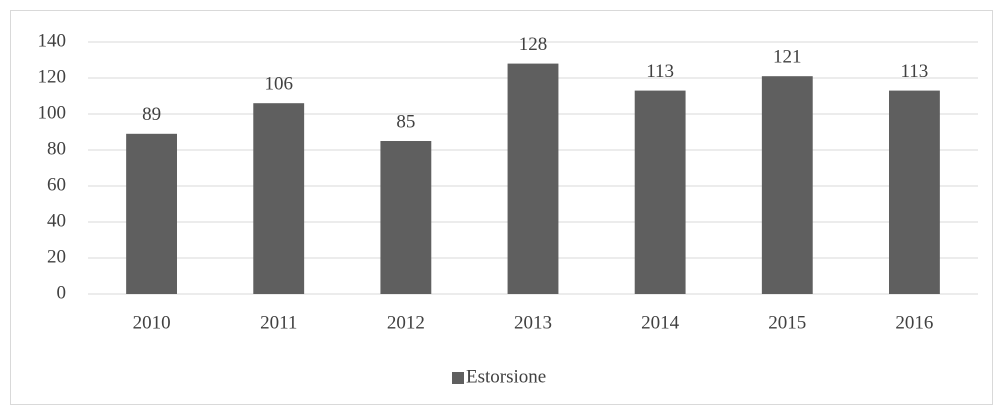 Image resolution: width=993 pixels, height=405 pixels. Describe the element at coordinates (278, 84) in the screenshot. I see `data-label: 106` at that location.